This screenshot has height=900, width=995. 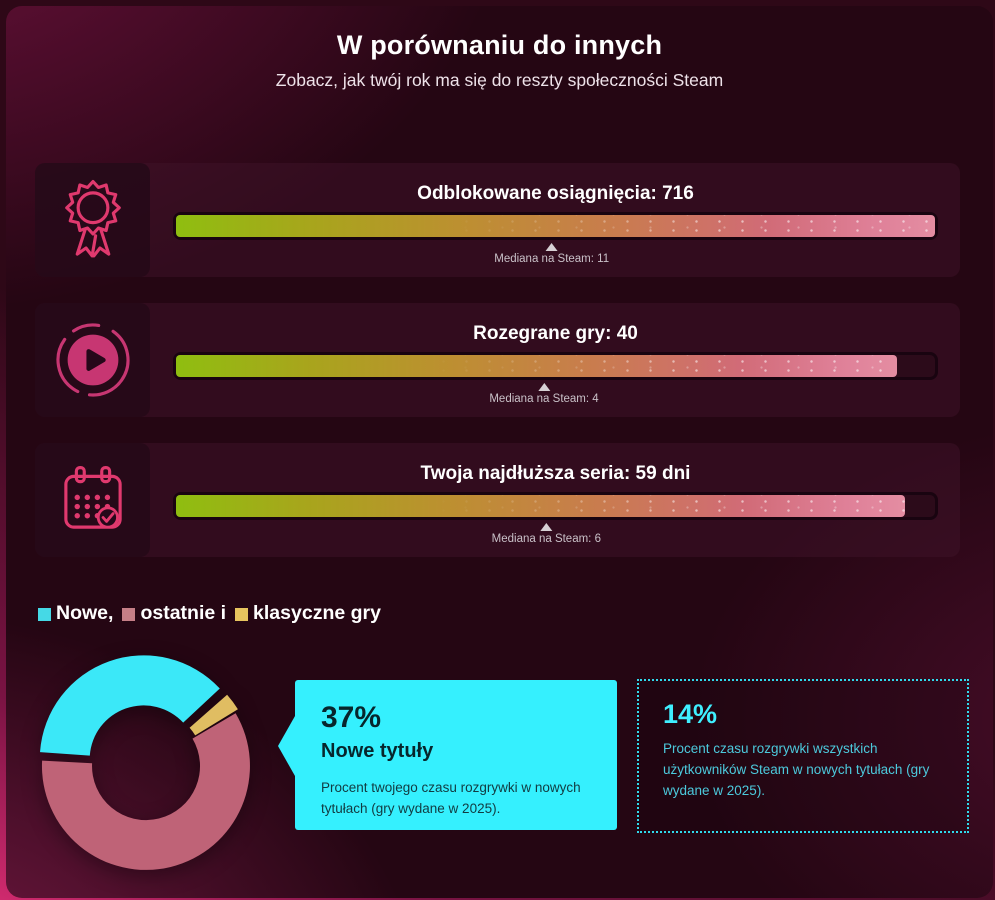 What do you see at coordinates (555, 473) in the screenshot?
I see `streak-label: Twoja najdłuższa seria: 59 dni` at bounding box center [555, 473].